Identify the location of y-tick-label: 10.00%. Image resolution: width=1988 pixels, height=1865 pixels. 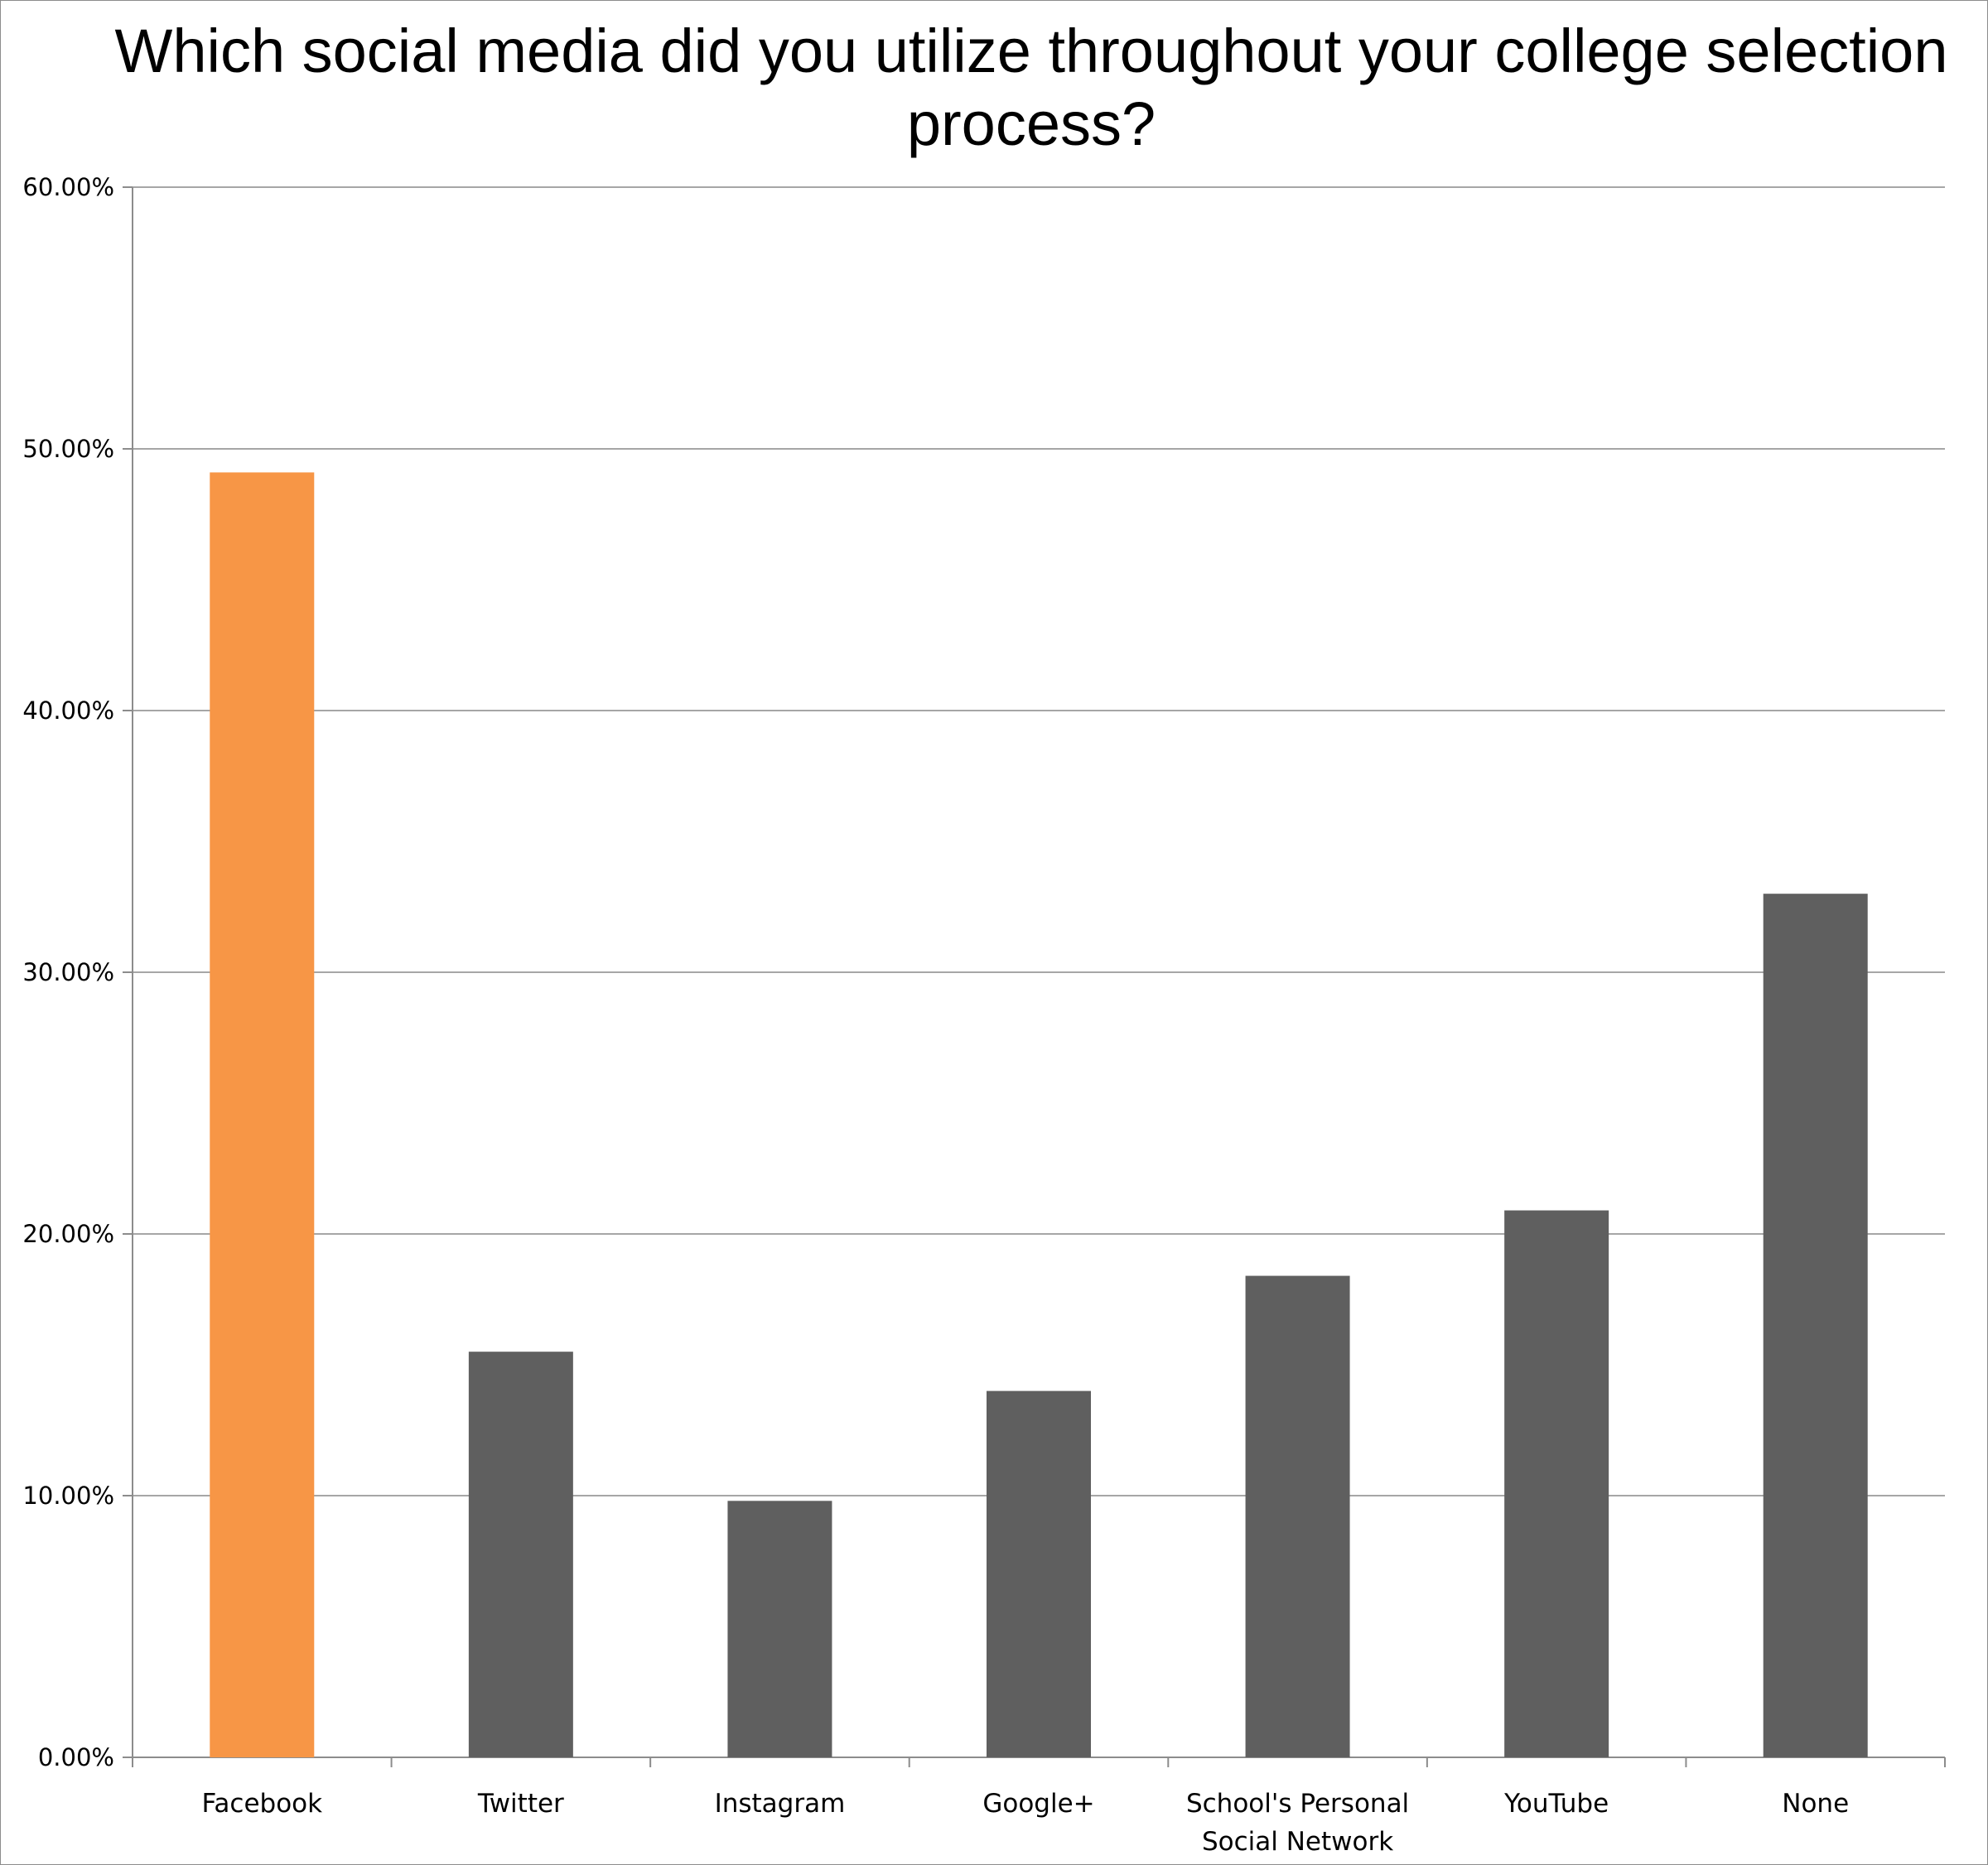
(68, 1496).